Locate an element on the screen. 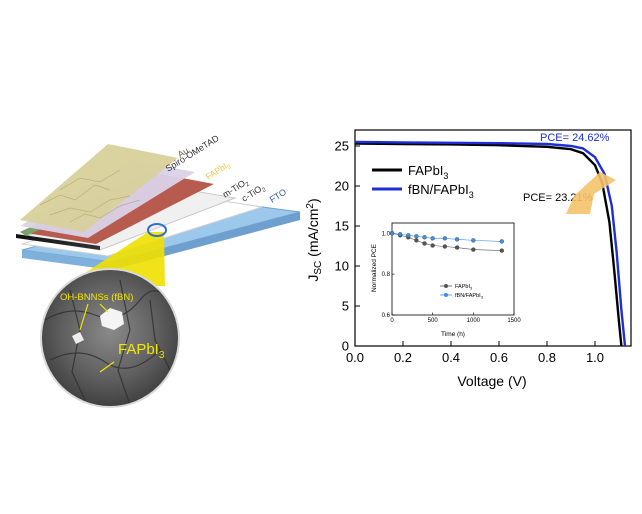 The width and height of the screenshot is (642, 514). y-tick-label: 20 is located at coordinates (342, 186).